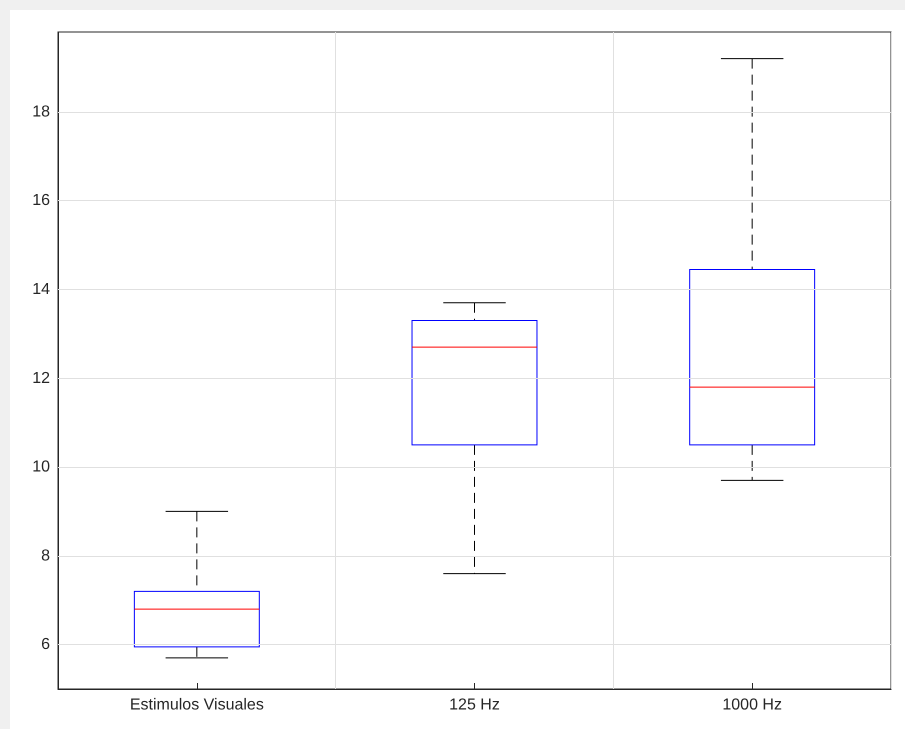 Image resolution: width=905 pixels, height=729 pixels. Describe the element at coordinates (45, 555) in the screenshot. I see `y-tick-label: 8` at that location.